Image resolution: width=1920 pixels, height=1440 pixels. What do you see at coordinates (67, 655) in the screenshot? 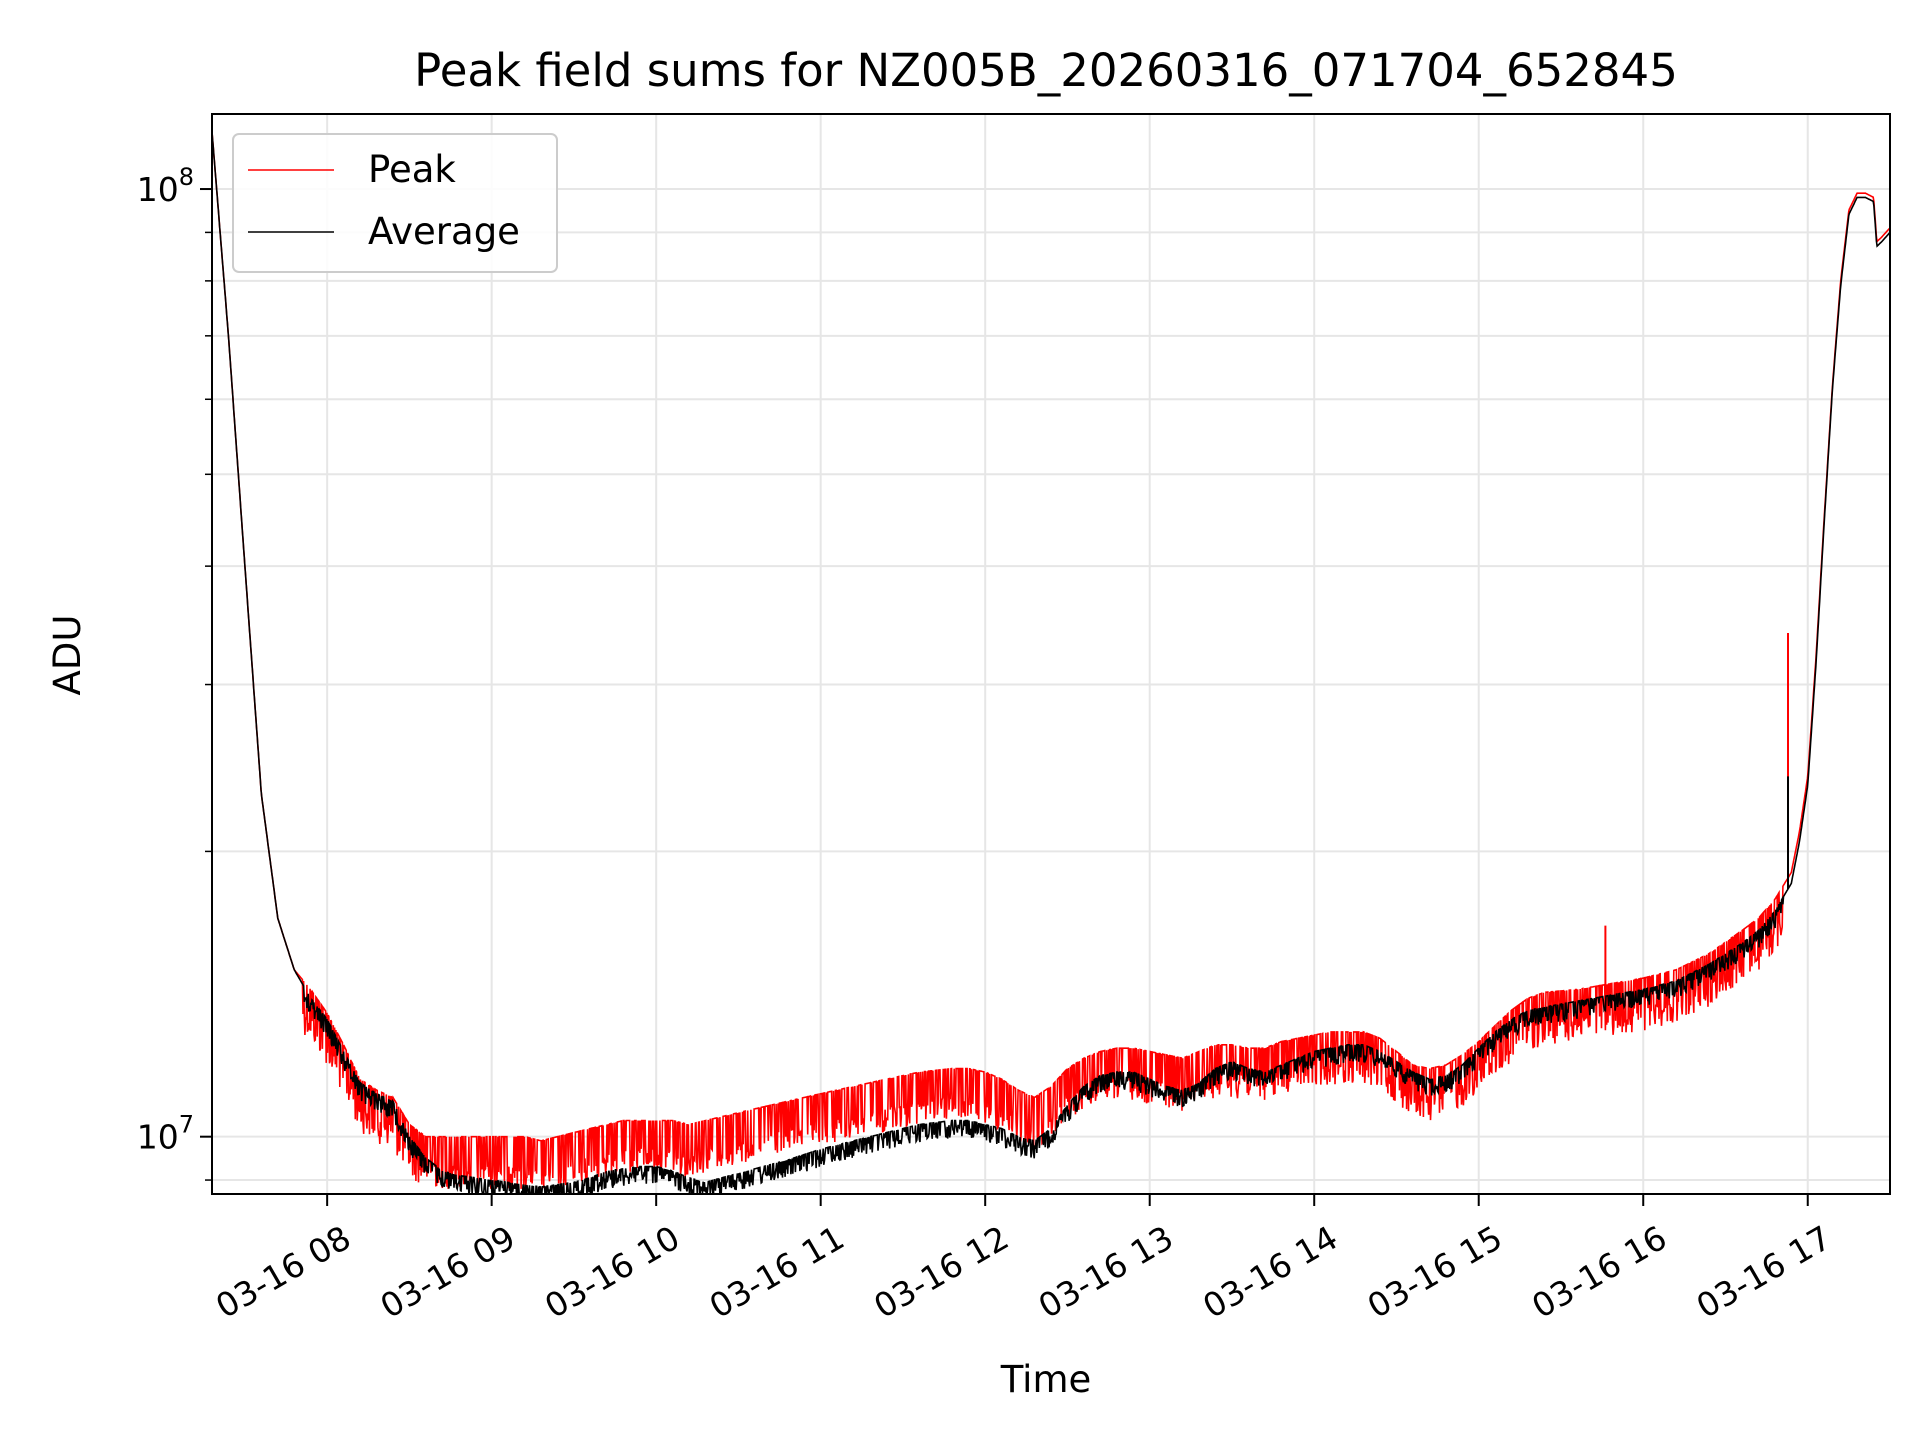
I see `y-axis-label: ADU` at bounding box center [67, 655].